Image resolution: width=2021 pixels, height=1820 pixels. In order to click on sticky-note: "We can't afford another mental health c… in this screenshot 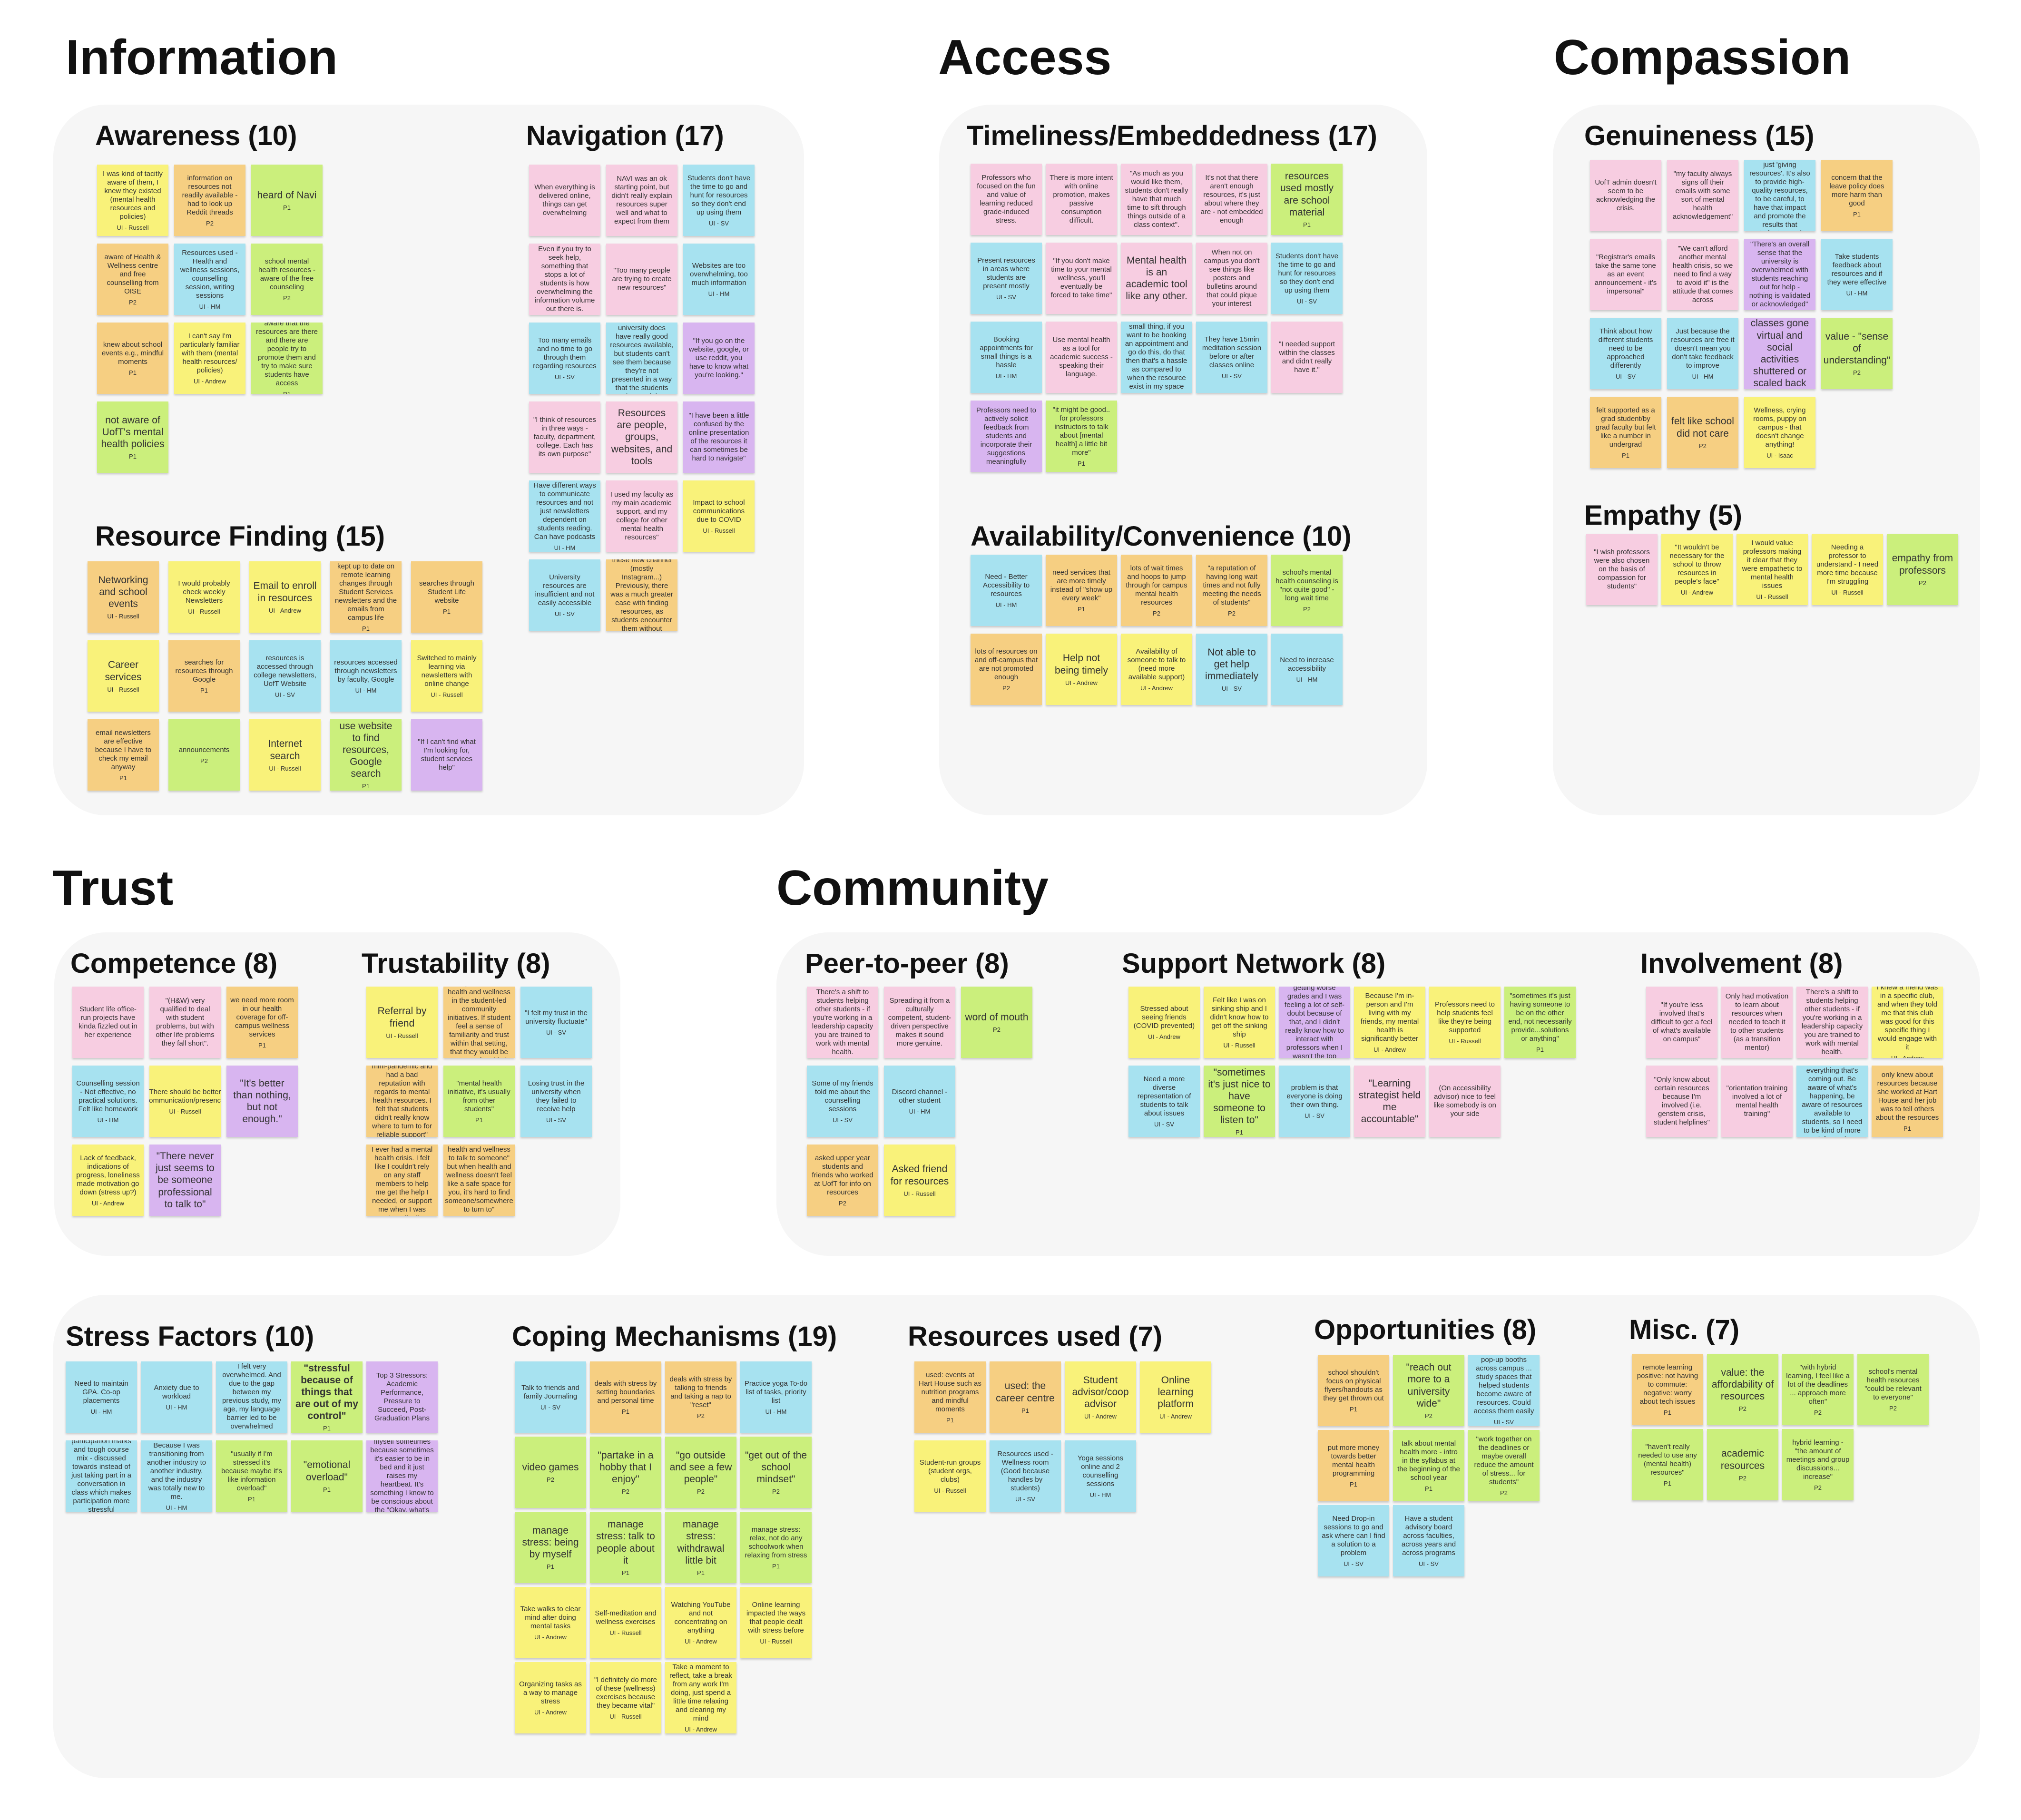, I will do `click(1702, 274)`.